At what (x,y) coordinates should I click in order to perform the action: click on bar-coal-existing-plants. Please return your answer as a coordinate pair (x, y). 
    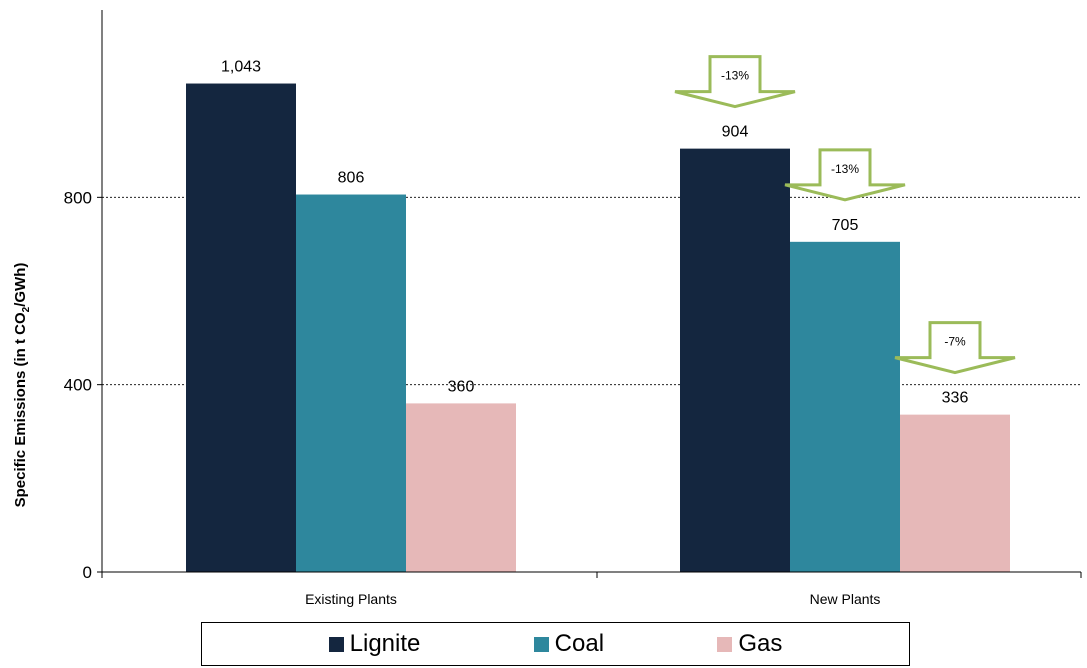
    Looking at the image, I should click on (351, 383).